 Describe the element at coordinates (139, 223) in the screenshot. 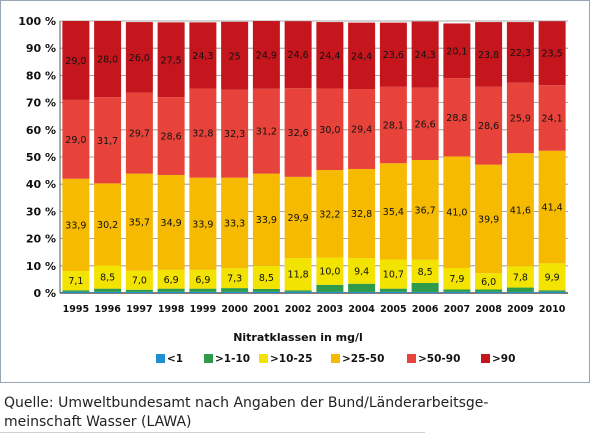

I see `data-label: 35,7` at that location.